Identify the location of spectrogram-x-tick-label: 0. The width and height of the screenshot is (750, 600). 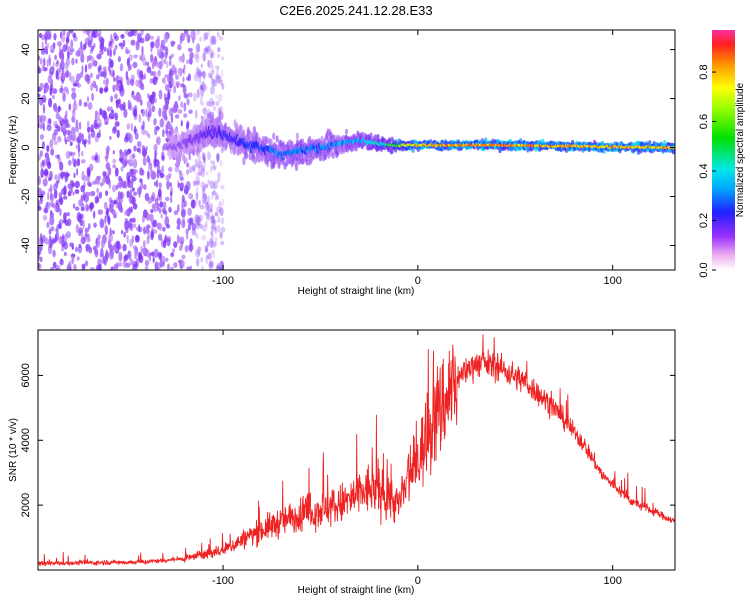
(418, 281).